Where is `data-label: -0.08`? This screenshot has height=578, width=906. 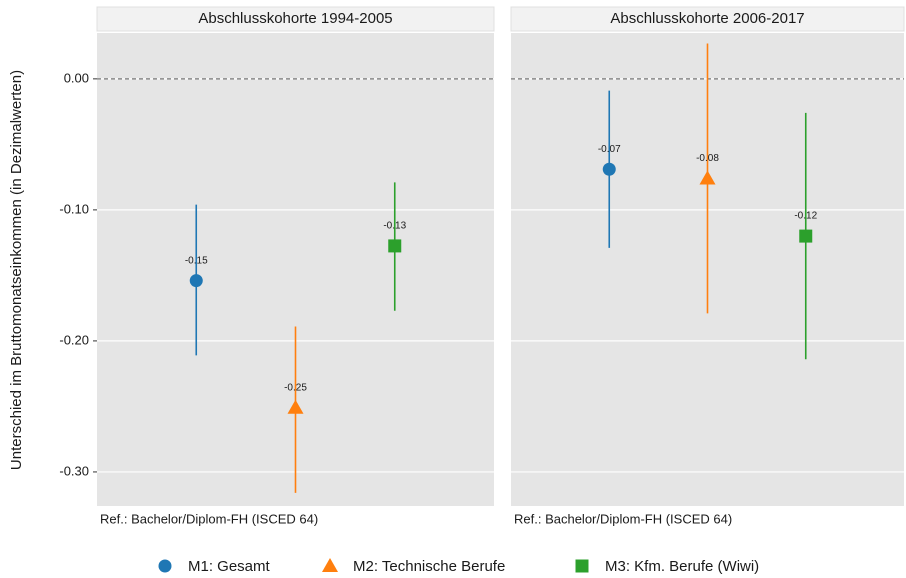 data-label: -0.08 is located at coordinates (707, 158).